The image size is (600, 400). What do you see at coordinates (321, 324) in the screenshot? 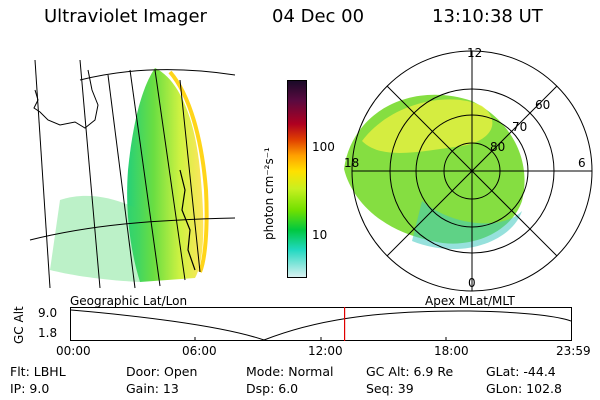
I see `altitude-plot` at bounding box center [321, 324].